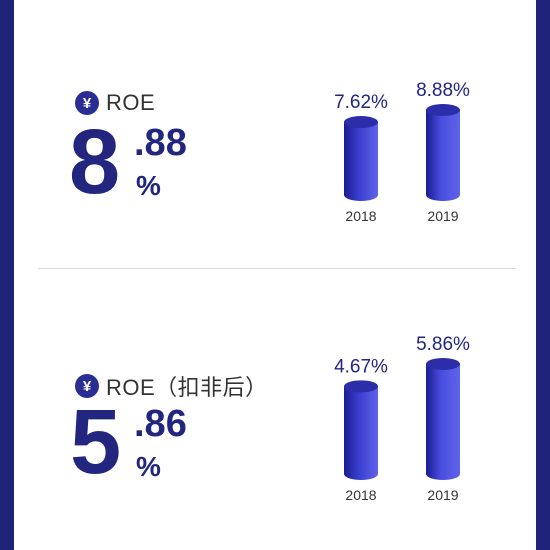 This screenshot has width=550, height=550. I want to click on metric-label-row: ¥ ROE, so click(115, 103).